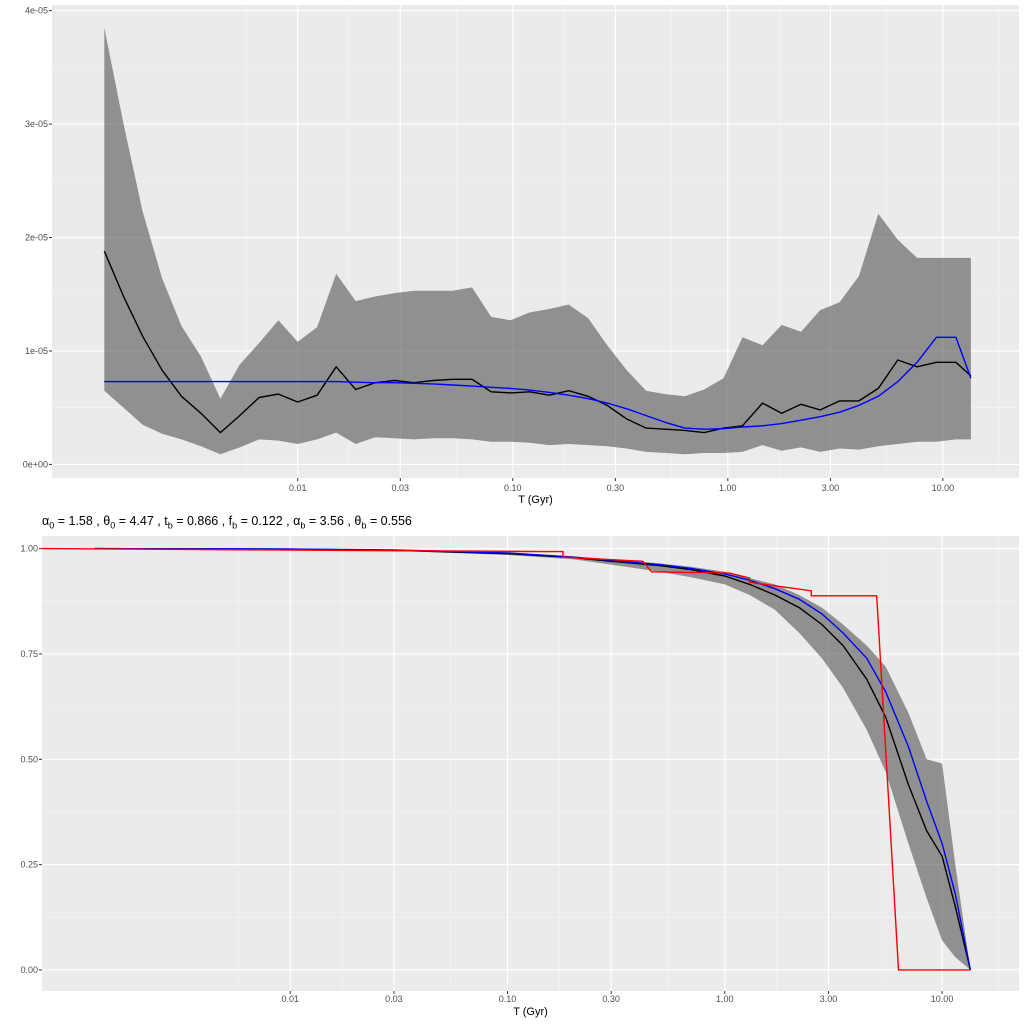 Image resolution: width=1024 pixels, height=1024 pixels. What do you see at coordinates (46, 521) in the screenshot?
I see `alpha0-symbol: α` at bounding box center [46, 521].